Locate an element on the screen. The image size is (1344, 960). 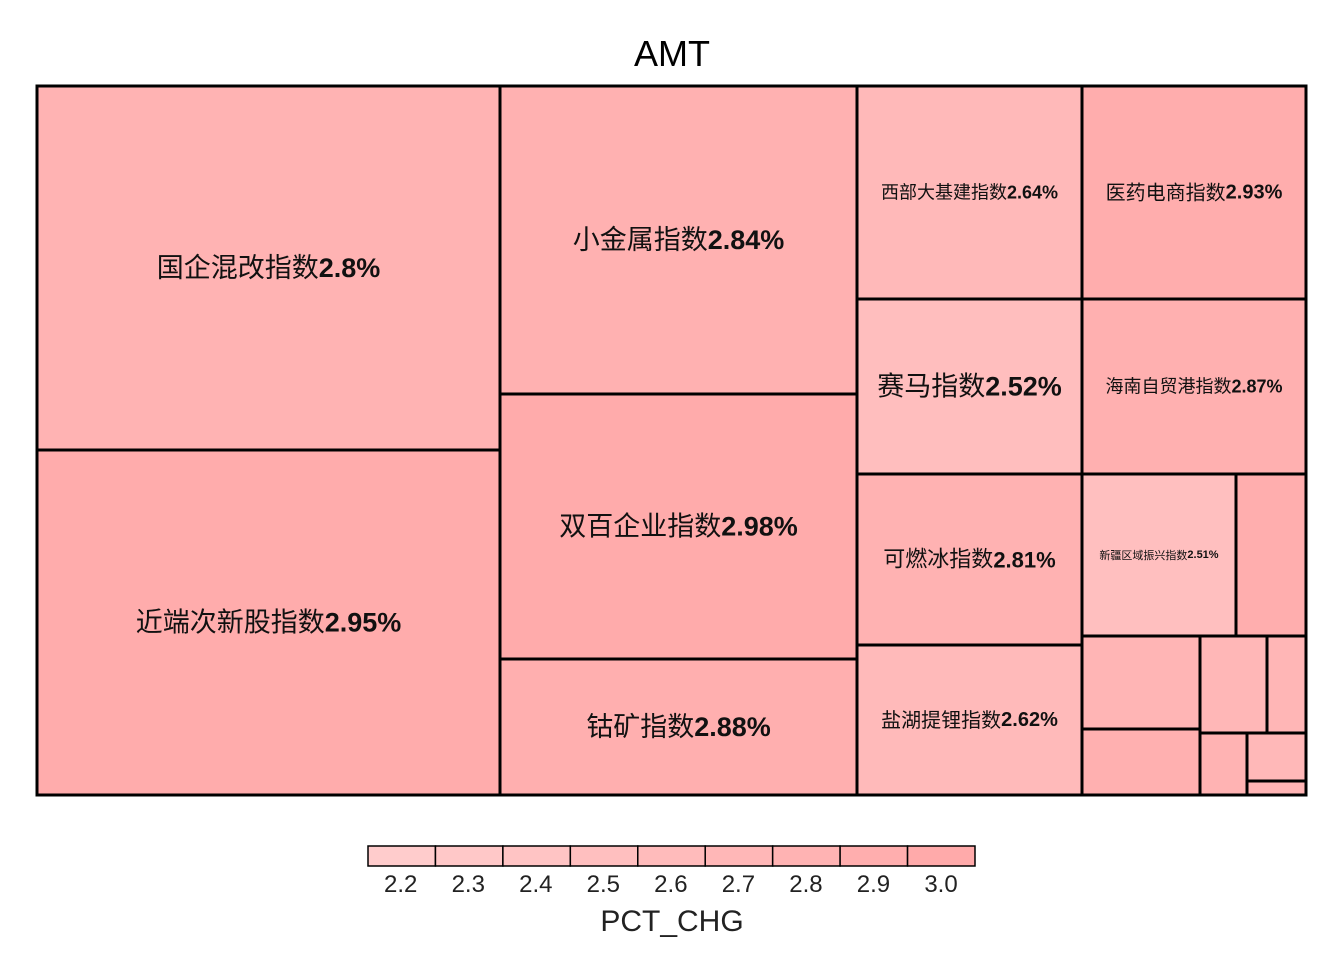
legend-tick-label: 2.5 is located at coordinates (603, 884).